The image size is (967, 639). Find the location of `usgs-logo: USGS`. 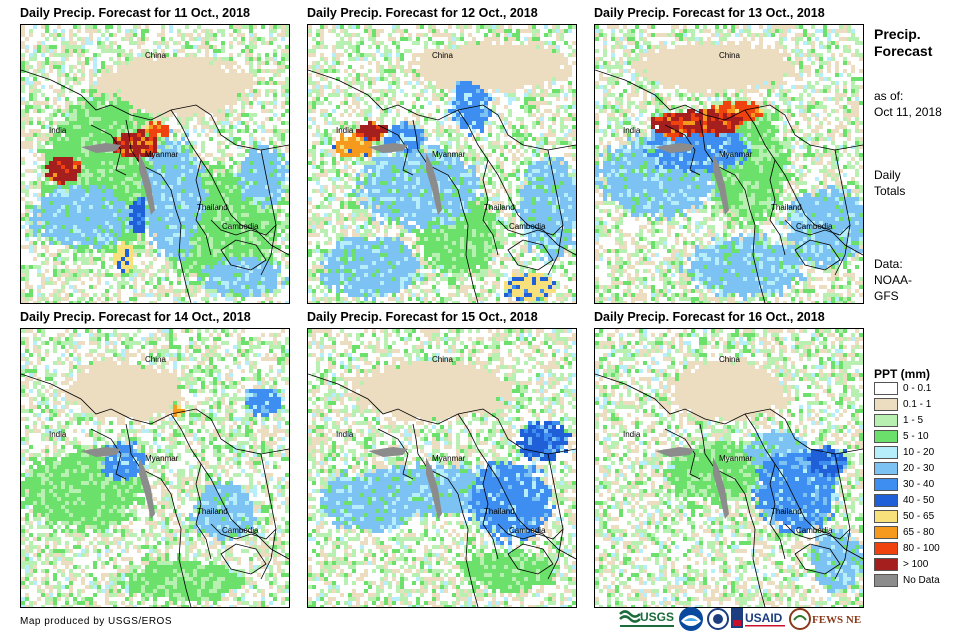

usgs-logo: USGS is located at coordinates (646, 618).